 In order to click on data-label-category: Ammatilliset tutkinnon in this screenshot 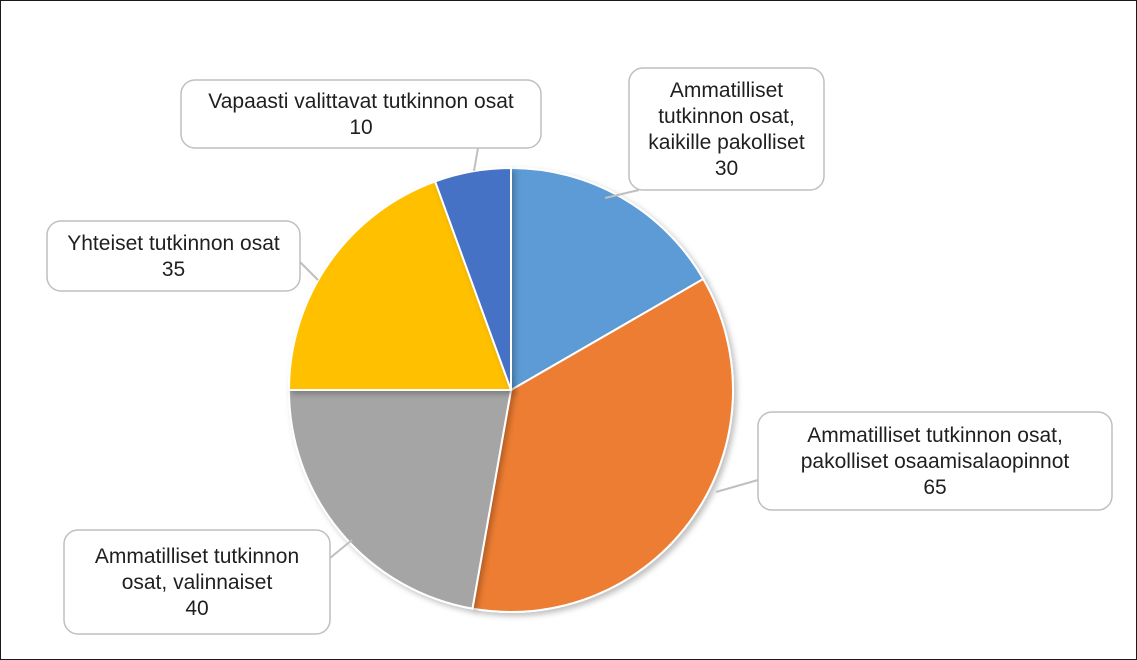, I will do `click(197, 556)`.